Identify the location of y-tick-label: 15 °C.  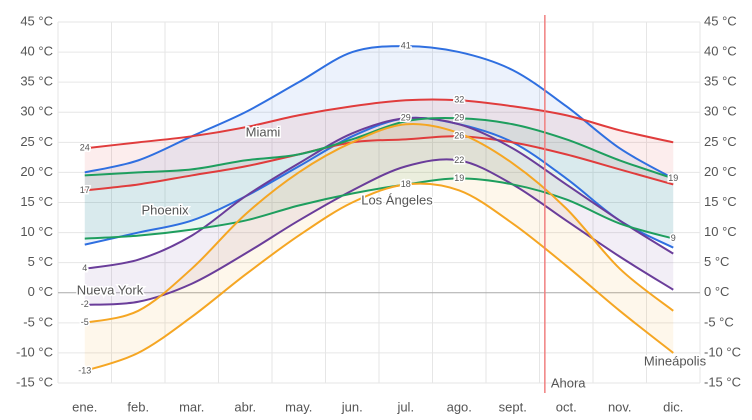
(36, 201).